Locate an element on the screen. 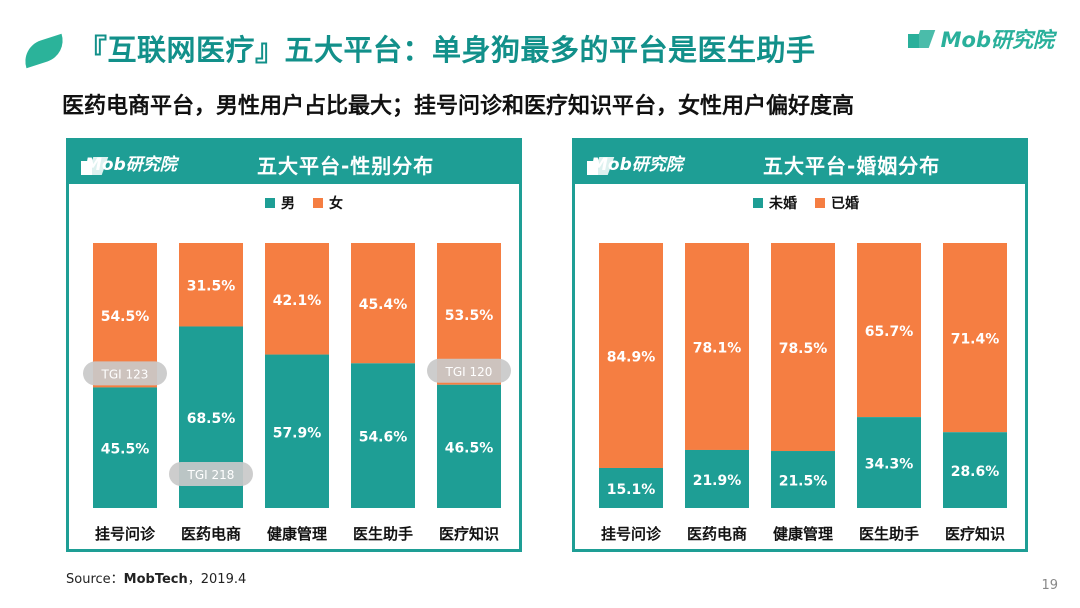 The height and width of the screenshot is (608, 1080). data-label: 65.7% is located at coordinates (889, 332).